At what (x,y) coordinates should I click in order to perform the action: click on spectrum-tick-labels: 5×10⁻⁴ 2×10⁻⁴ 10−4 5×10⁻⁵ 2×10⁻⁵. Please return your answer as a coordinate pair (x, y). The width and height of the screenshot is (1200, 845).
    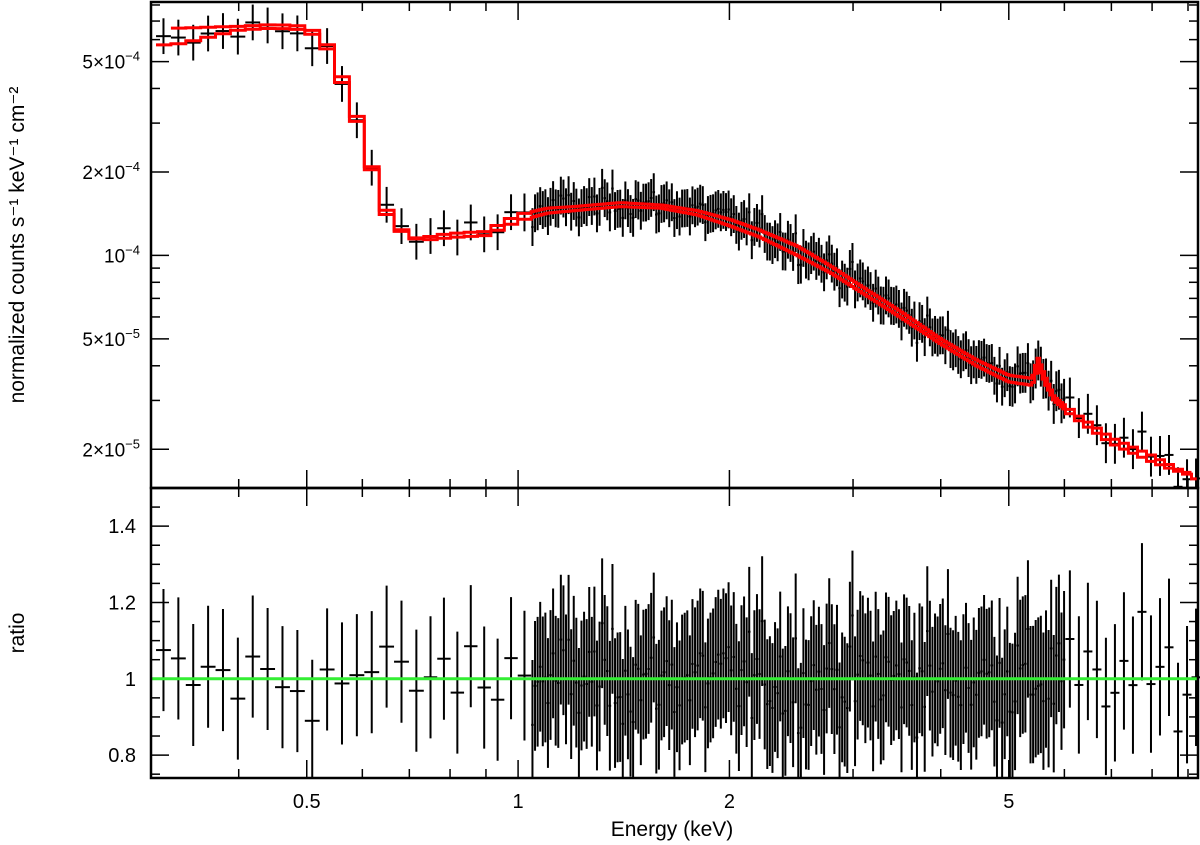
    Looking at the image, I should click on (111, 255).